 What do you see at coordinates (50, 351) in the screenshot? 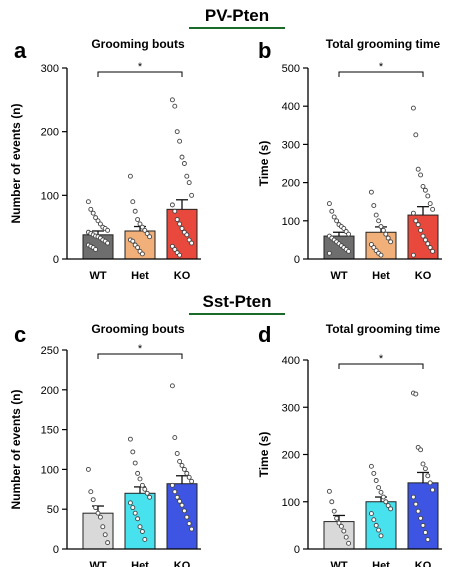
I see `y-tick-label: 250` at bounding box center [50, 351].